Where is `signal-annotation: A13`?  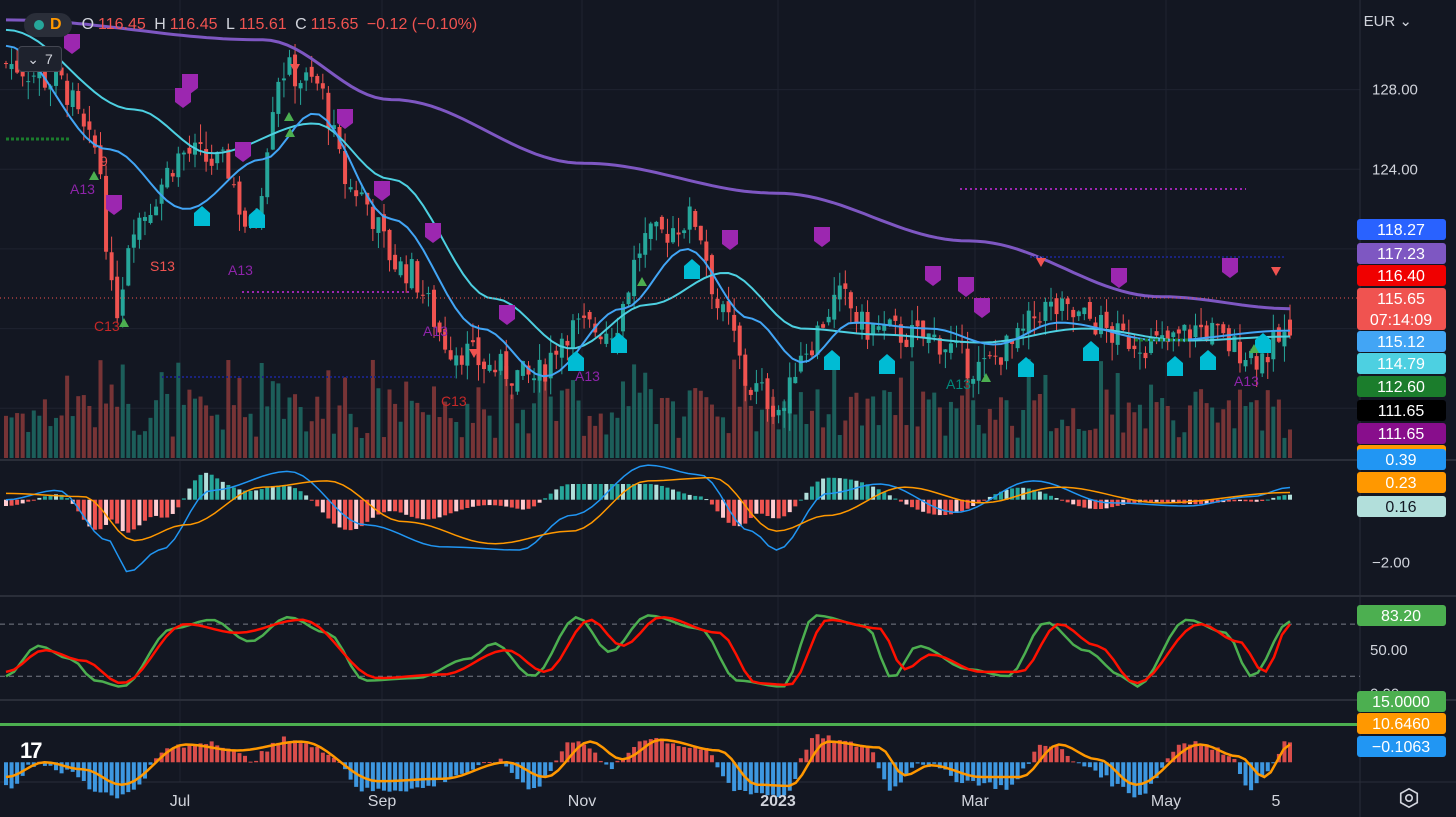 signal-annotation: A13 is located at coordinates (958, 384).